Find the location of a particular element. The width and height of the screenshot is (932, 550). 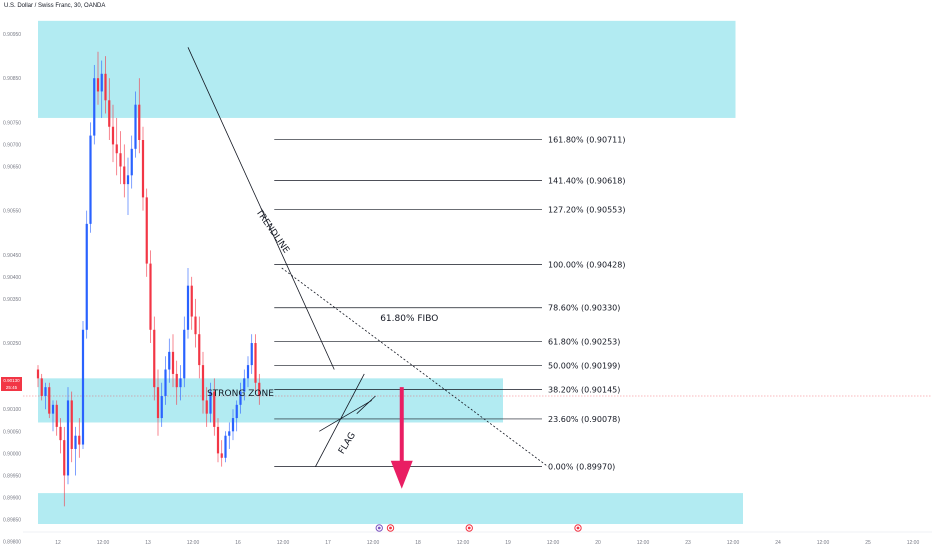

x-tick-label: 13 is located at coordinates (148, 543).